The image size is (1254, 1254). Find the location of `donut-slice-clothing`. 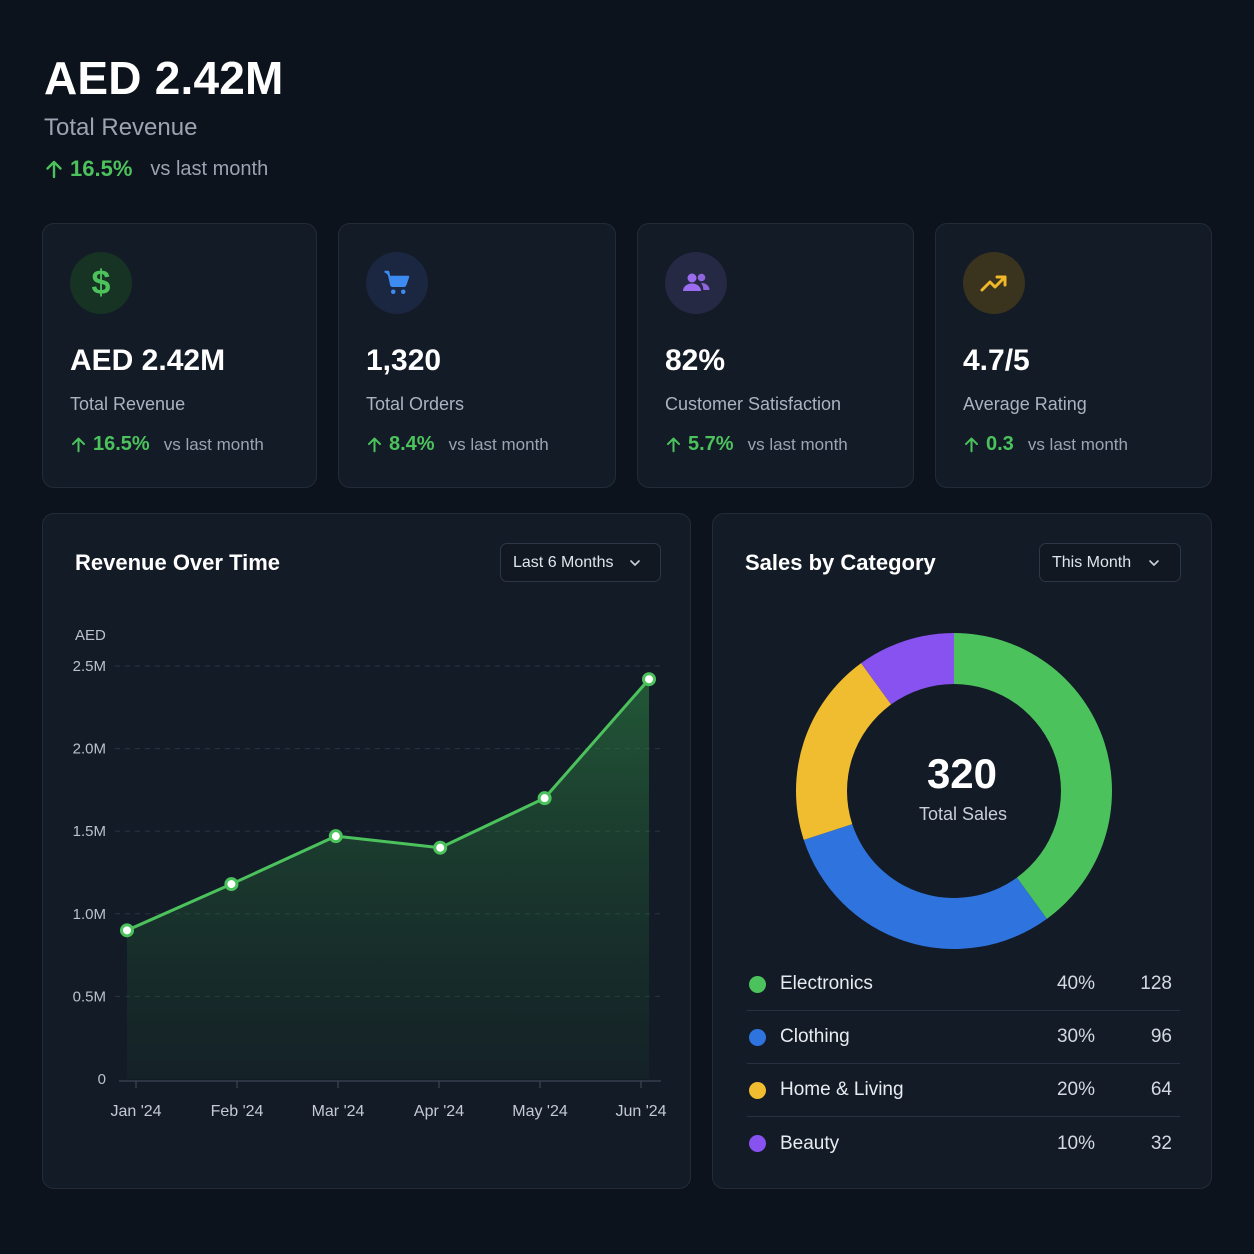

donut-slice-clothing is located at coordinates (925, 886).